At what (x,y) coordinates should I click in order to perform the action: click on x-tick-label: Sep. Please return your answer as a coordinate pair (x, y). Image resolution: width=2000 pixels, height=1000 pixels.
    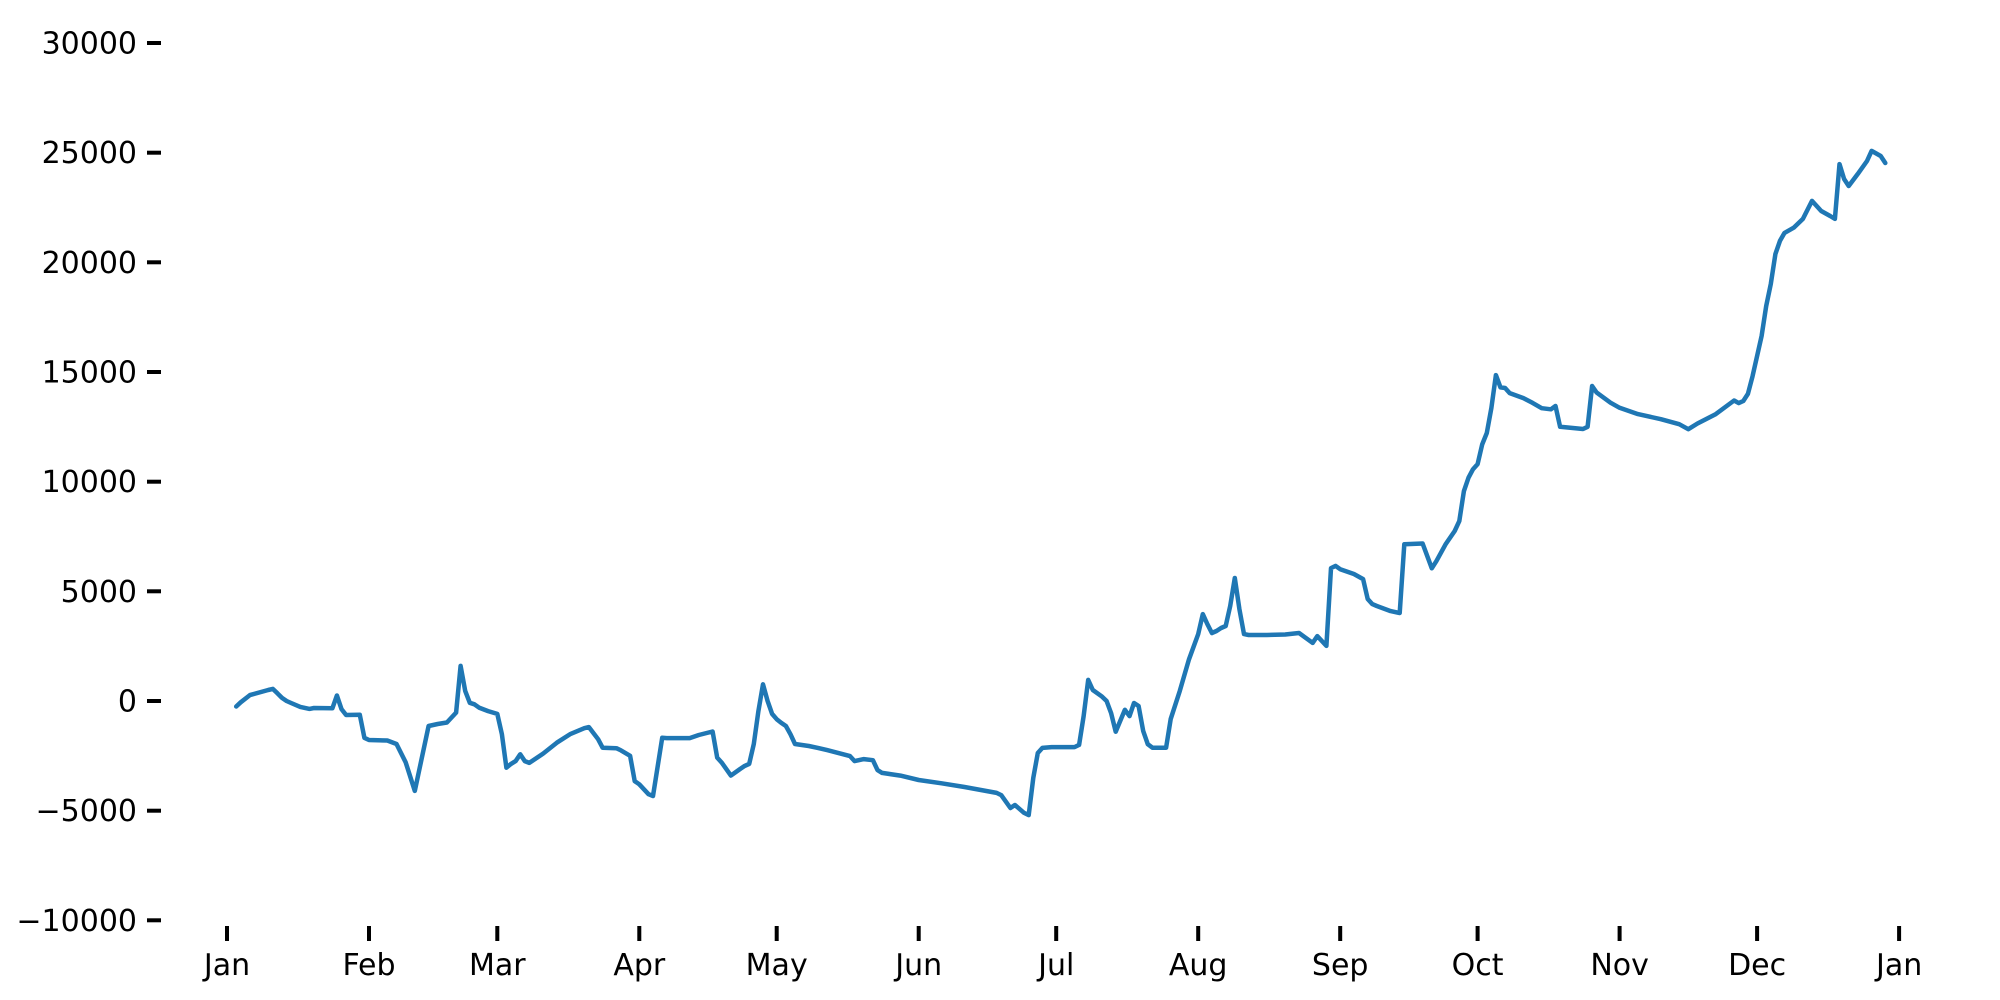
    Looking at the image, I should click on (1340, 965).